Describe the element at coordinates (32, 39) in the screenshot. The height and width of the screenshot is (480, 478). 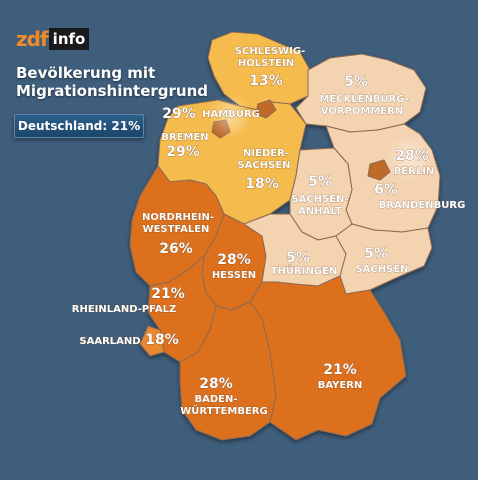
I see `logo-zdf-text: zdf` at that location.